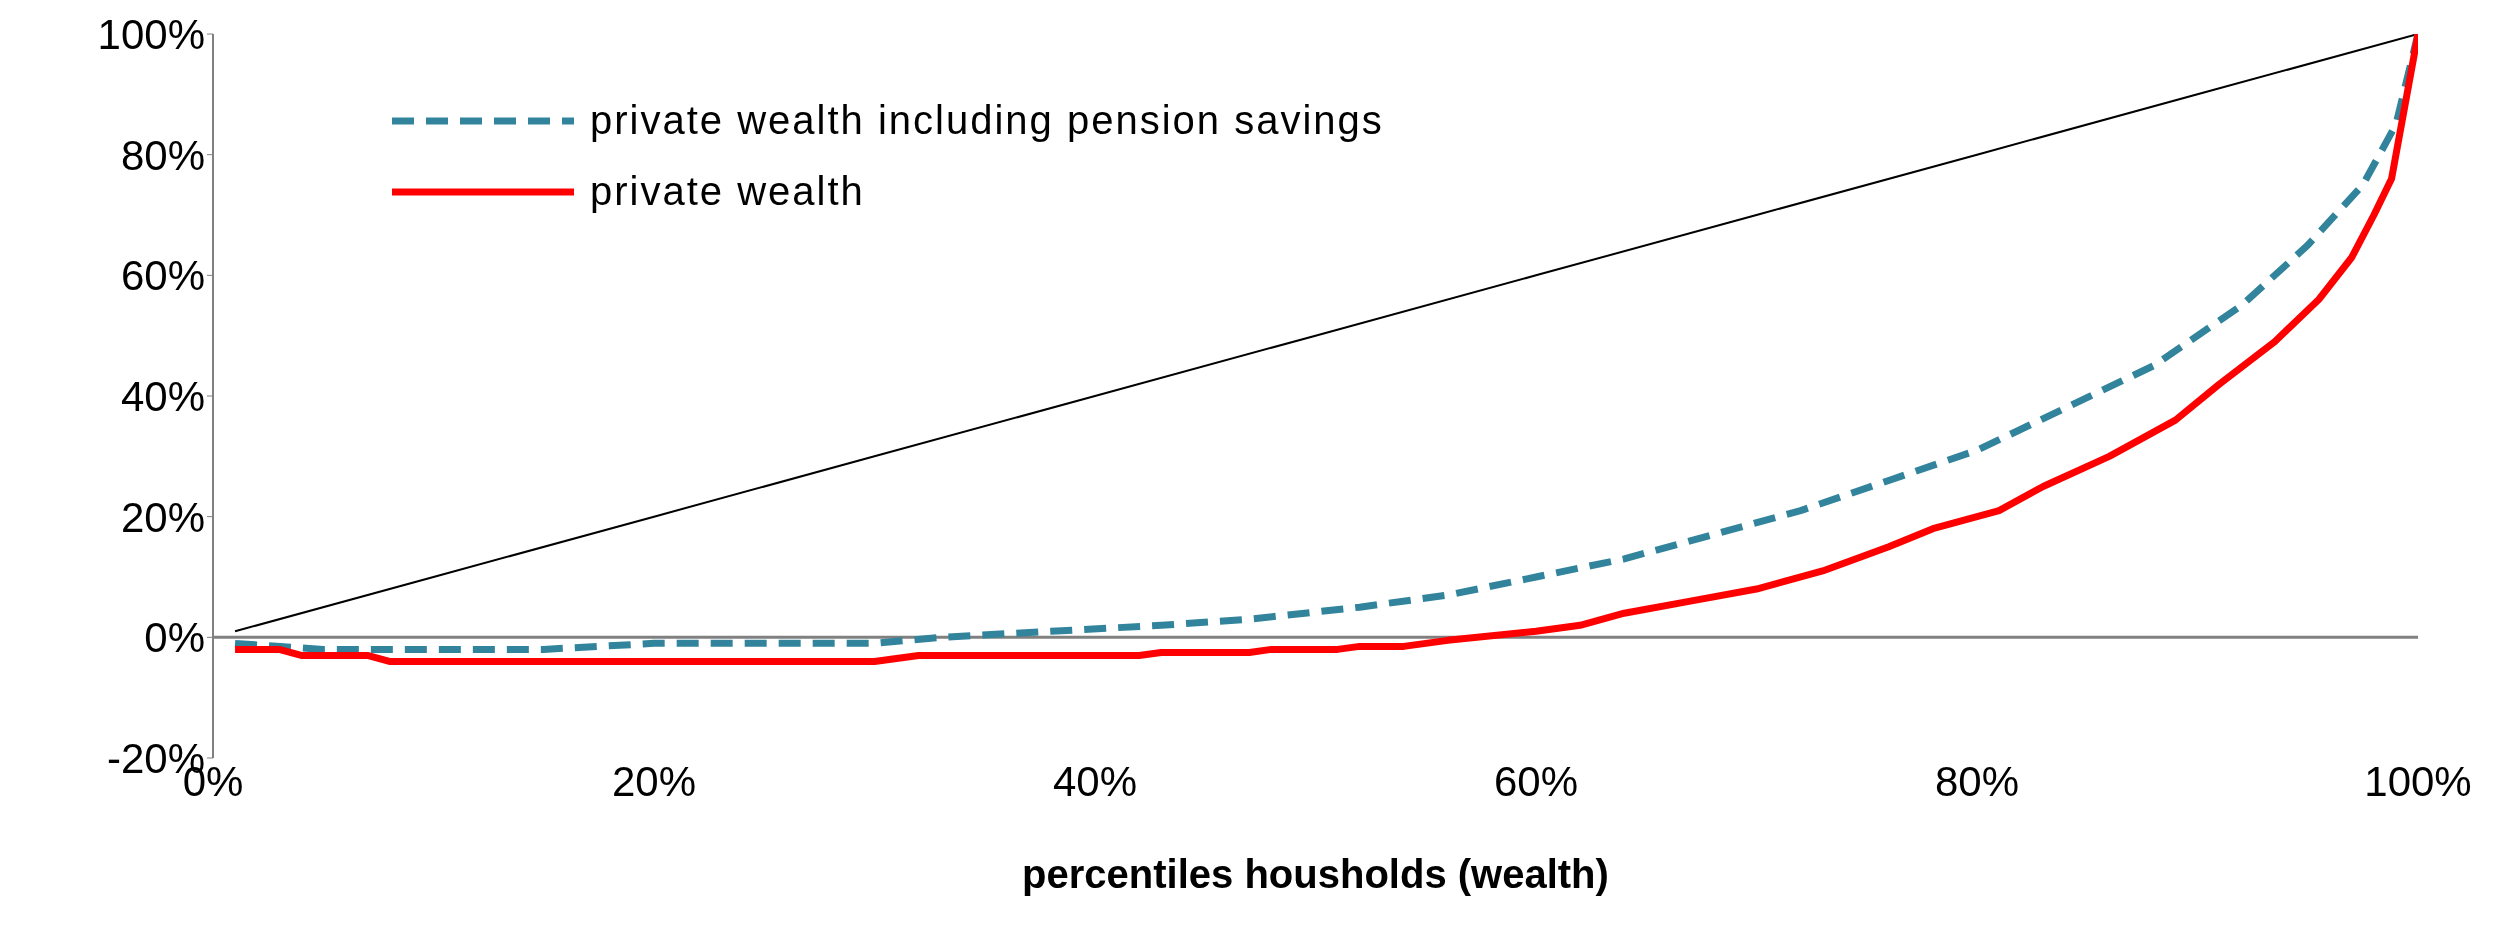 This screenshot has height=947, width=2504. What do you see at coordinates (1536, 781) in the screenshot?
I see `x-tick-label: 60%` at bounding box center [1536, 781].